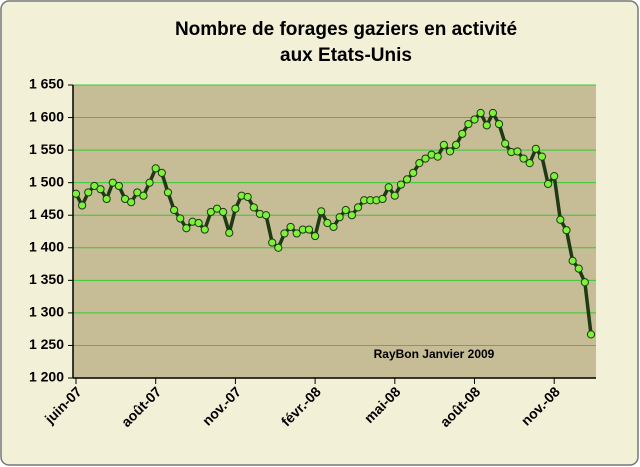 The width and height of the screenshot is (640, 467). Describe the element at coordinates (46, 377) in the screenshot. I see `y-tick-label: 1 200` at that location.